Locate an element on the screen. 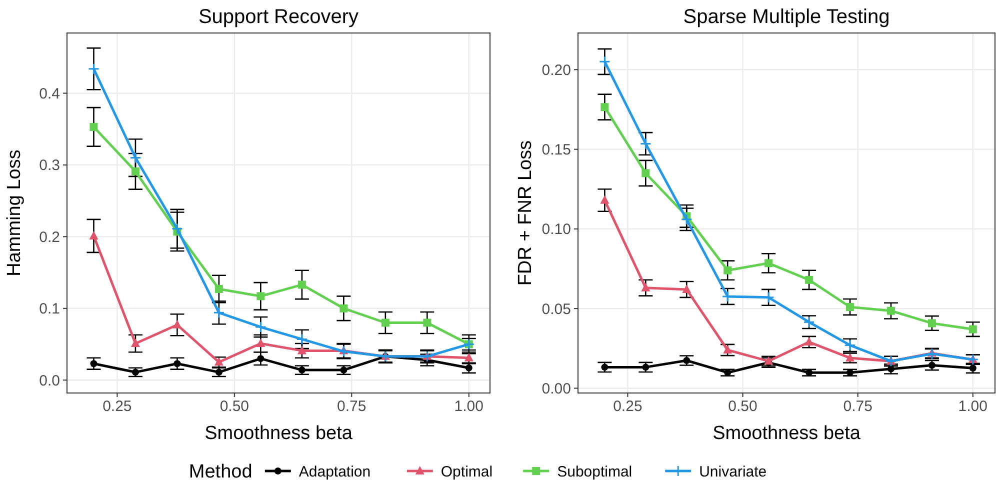 The width and height of the screenshot is (997, 490). y-tick-label: 0.15 is located at coordinates (556, 150).